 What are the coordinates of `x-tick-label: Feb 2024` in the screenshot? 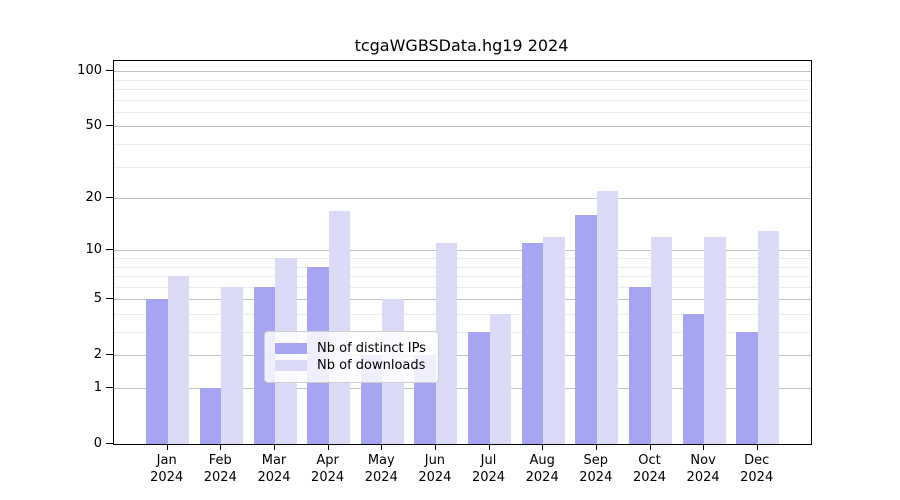 It's located at (220, 469).